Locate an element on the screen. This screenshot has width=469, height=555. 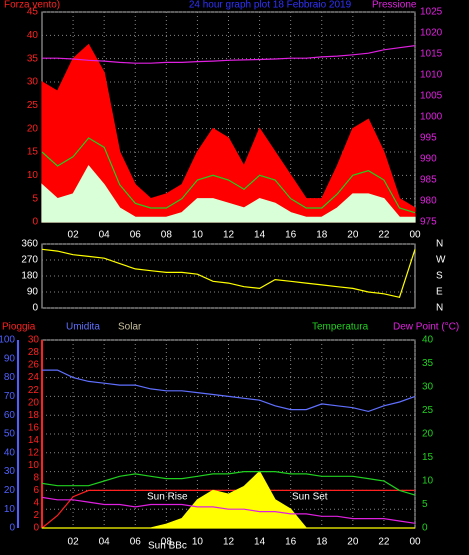
y-tick-label: 50 is located at coordinates (10, 434).